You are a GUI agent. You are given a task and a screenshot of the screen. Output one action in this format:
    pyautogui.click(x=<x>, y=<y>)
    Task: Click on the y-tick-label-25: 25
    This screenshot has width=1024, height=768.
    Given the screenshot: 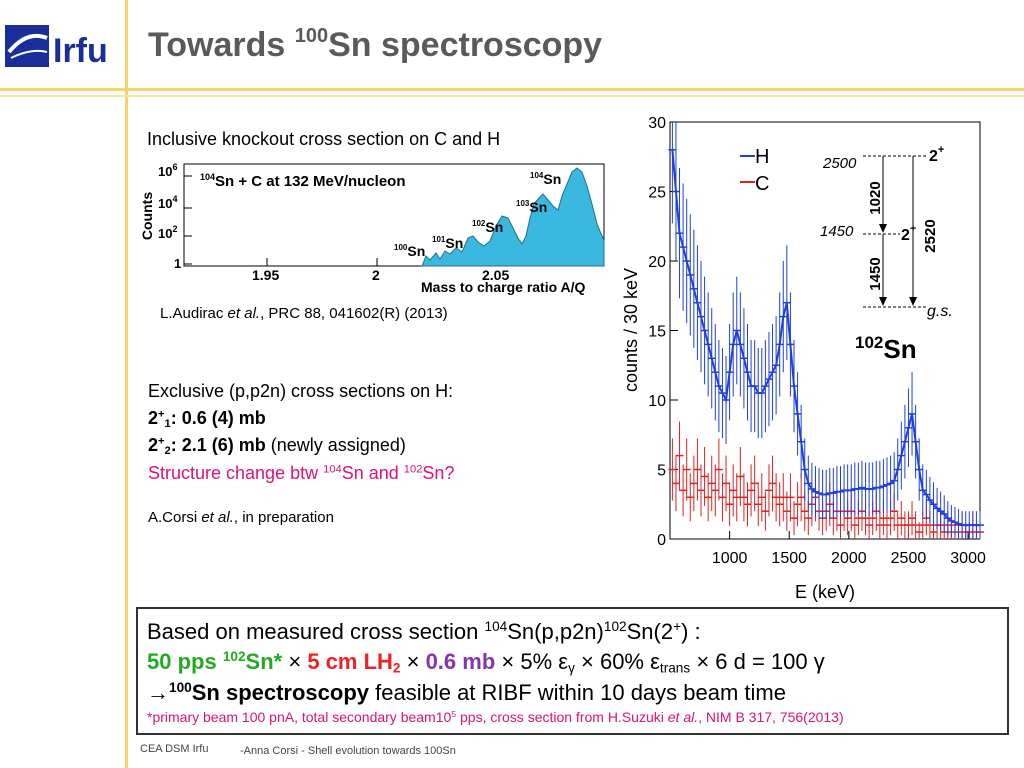 What is the action you would take?
    pyautogui.click(x=657, y=193)
    